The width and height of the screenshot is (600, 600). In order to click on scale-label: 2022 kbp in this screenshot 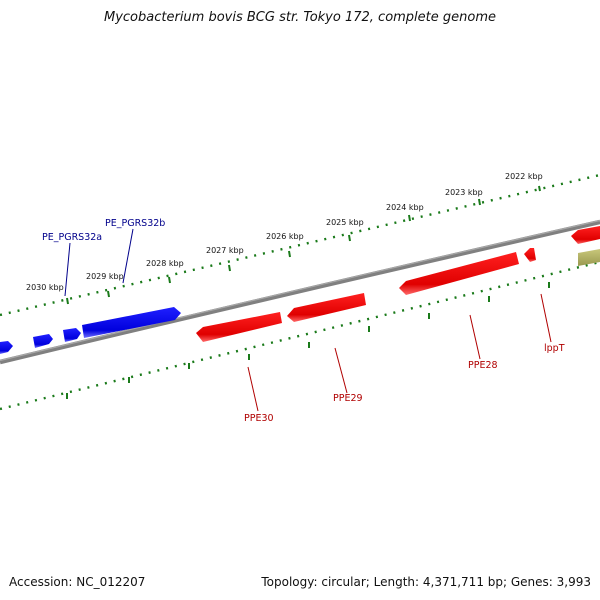, I will do `click(524, 176)`.